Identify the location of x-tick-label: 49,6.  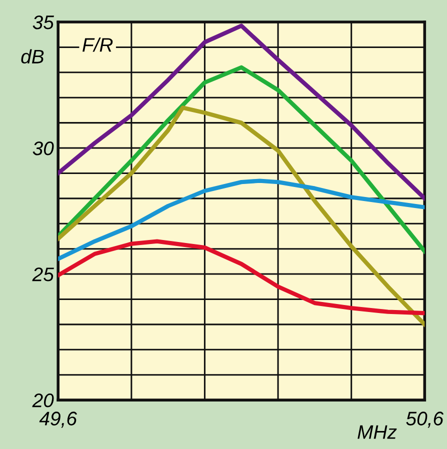
(58, 420).